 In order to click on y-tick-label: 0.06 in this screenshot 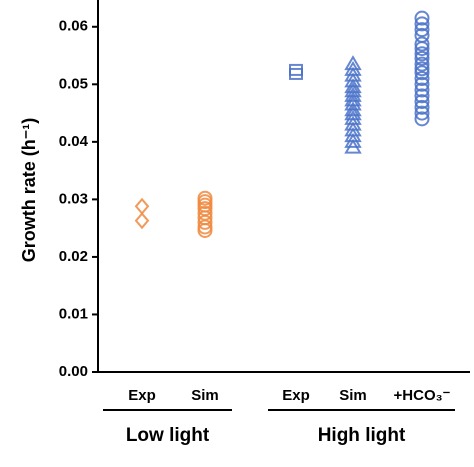, I will do `click(73, 26)`.